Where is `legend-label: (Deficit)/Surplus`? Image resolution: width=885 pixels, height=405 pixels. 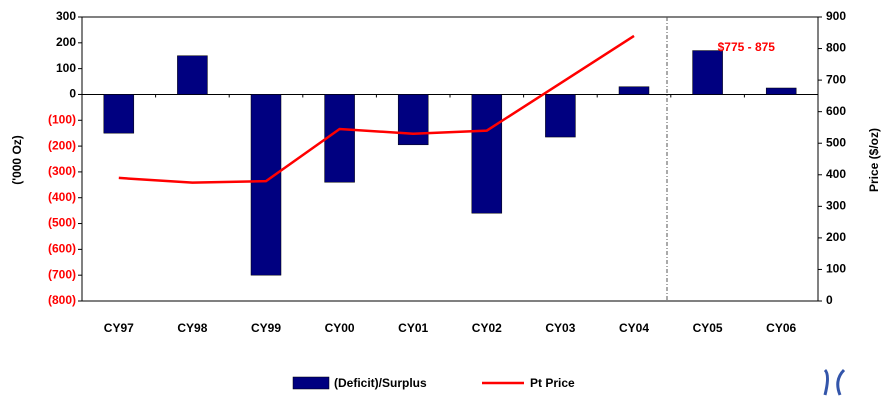
legend-label: (Deficit)/Surplus is located at coordinates (380, 383).